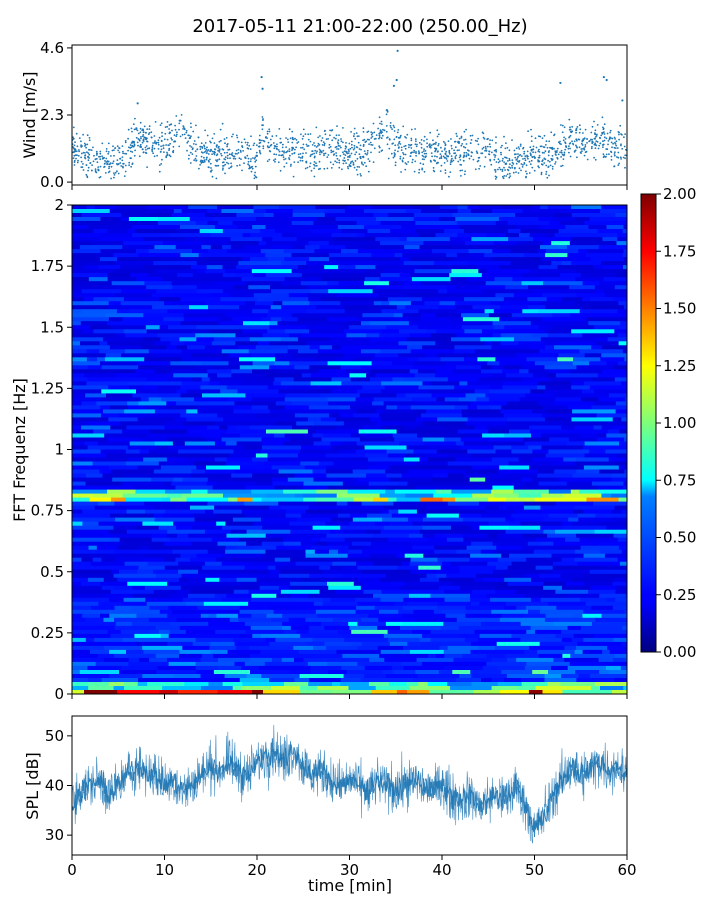  Describe the element at coordinates (679, 538) in the screenshot. I see `colorbar-tick-label: 0.50` at that location.